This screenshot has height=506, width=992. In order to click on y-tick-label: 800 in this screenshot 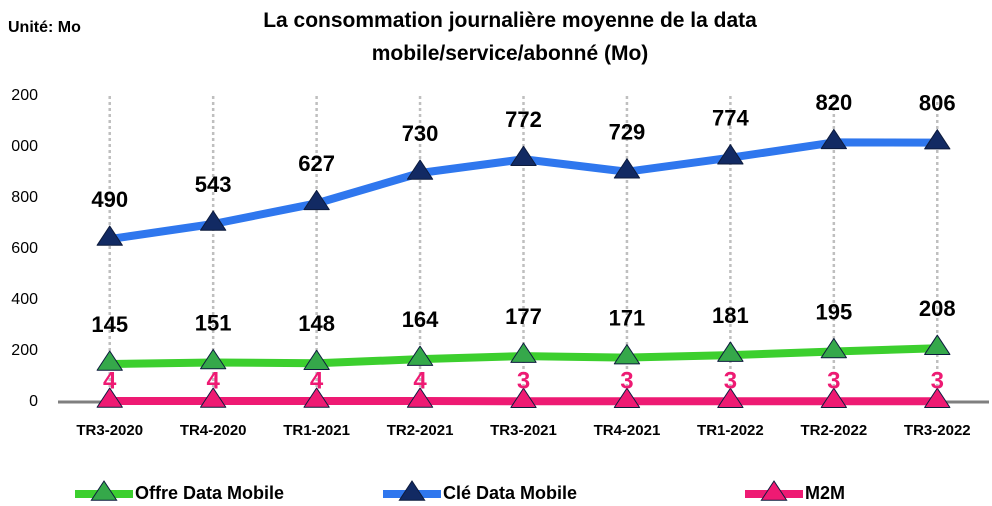, I will do `click(24, 197)`.